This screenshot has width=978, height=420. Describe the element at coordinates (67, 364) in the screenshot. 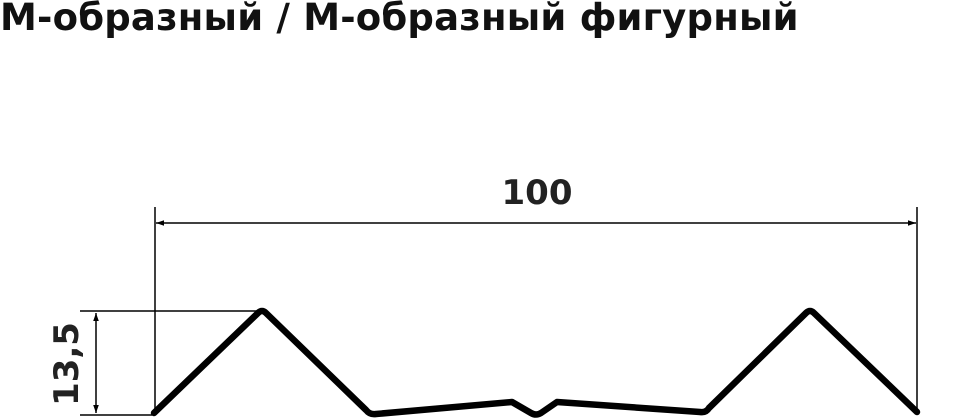

I see `height-label: 13,5` at that location.